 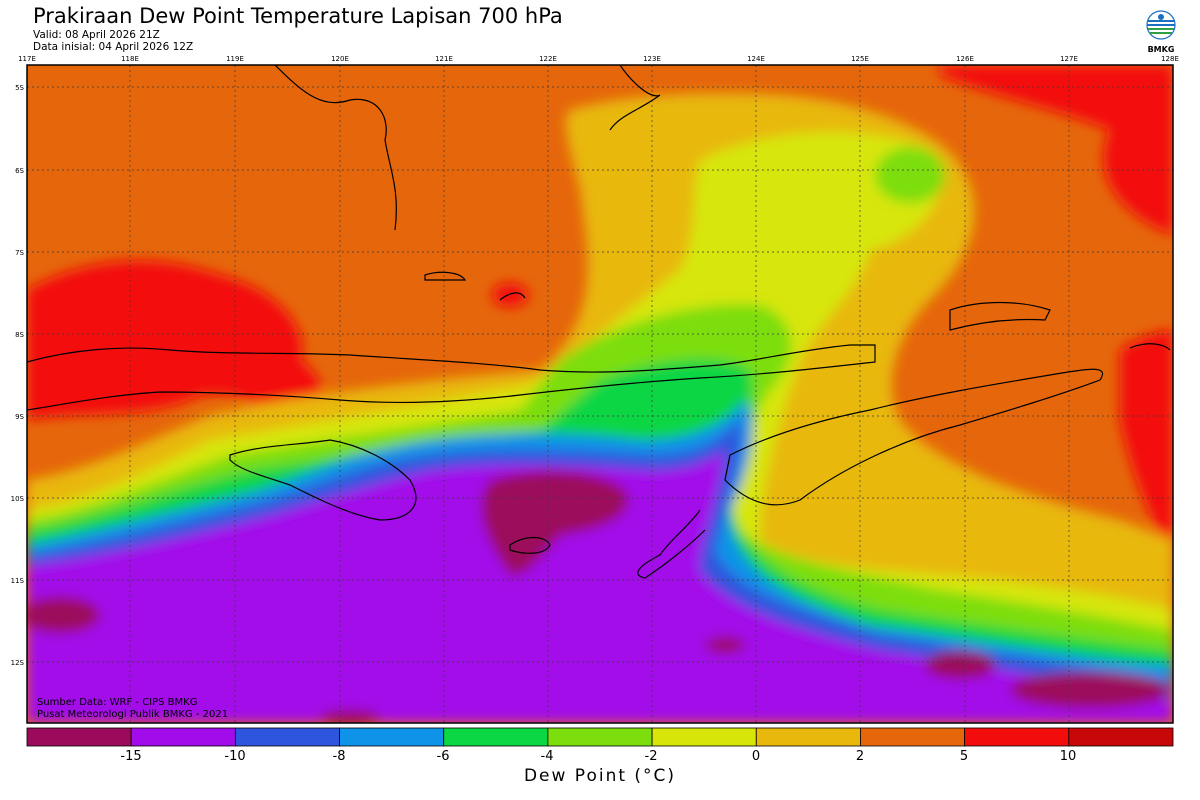 I want to click on colorbar-tick-label: 5, so click(x=964, y=756).